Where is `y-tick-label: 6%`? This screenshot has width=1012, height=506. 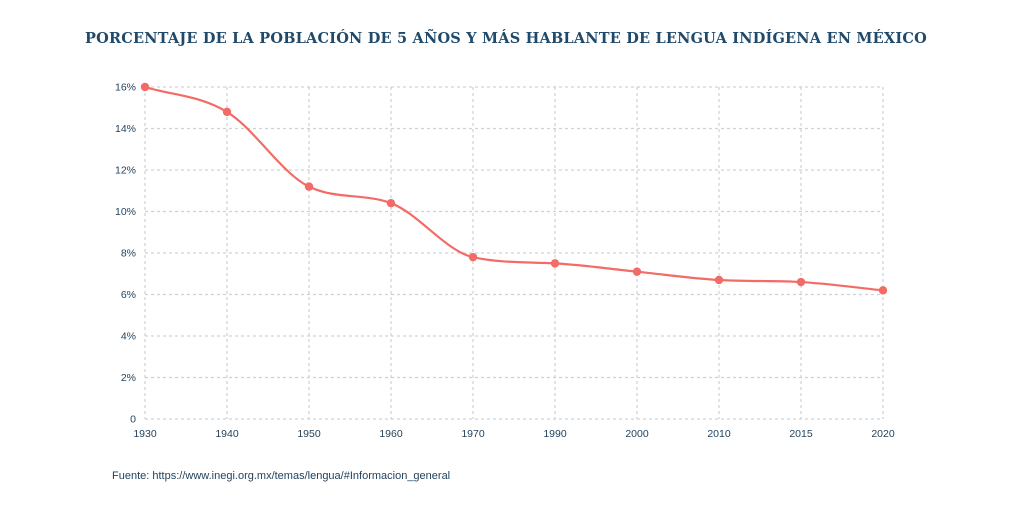 y-tick-label: 6% is located at coordinates (128, 295).